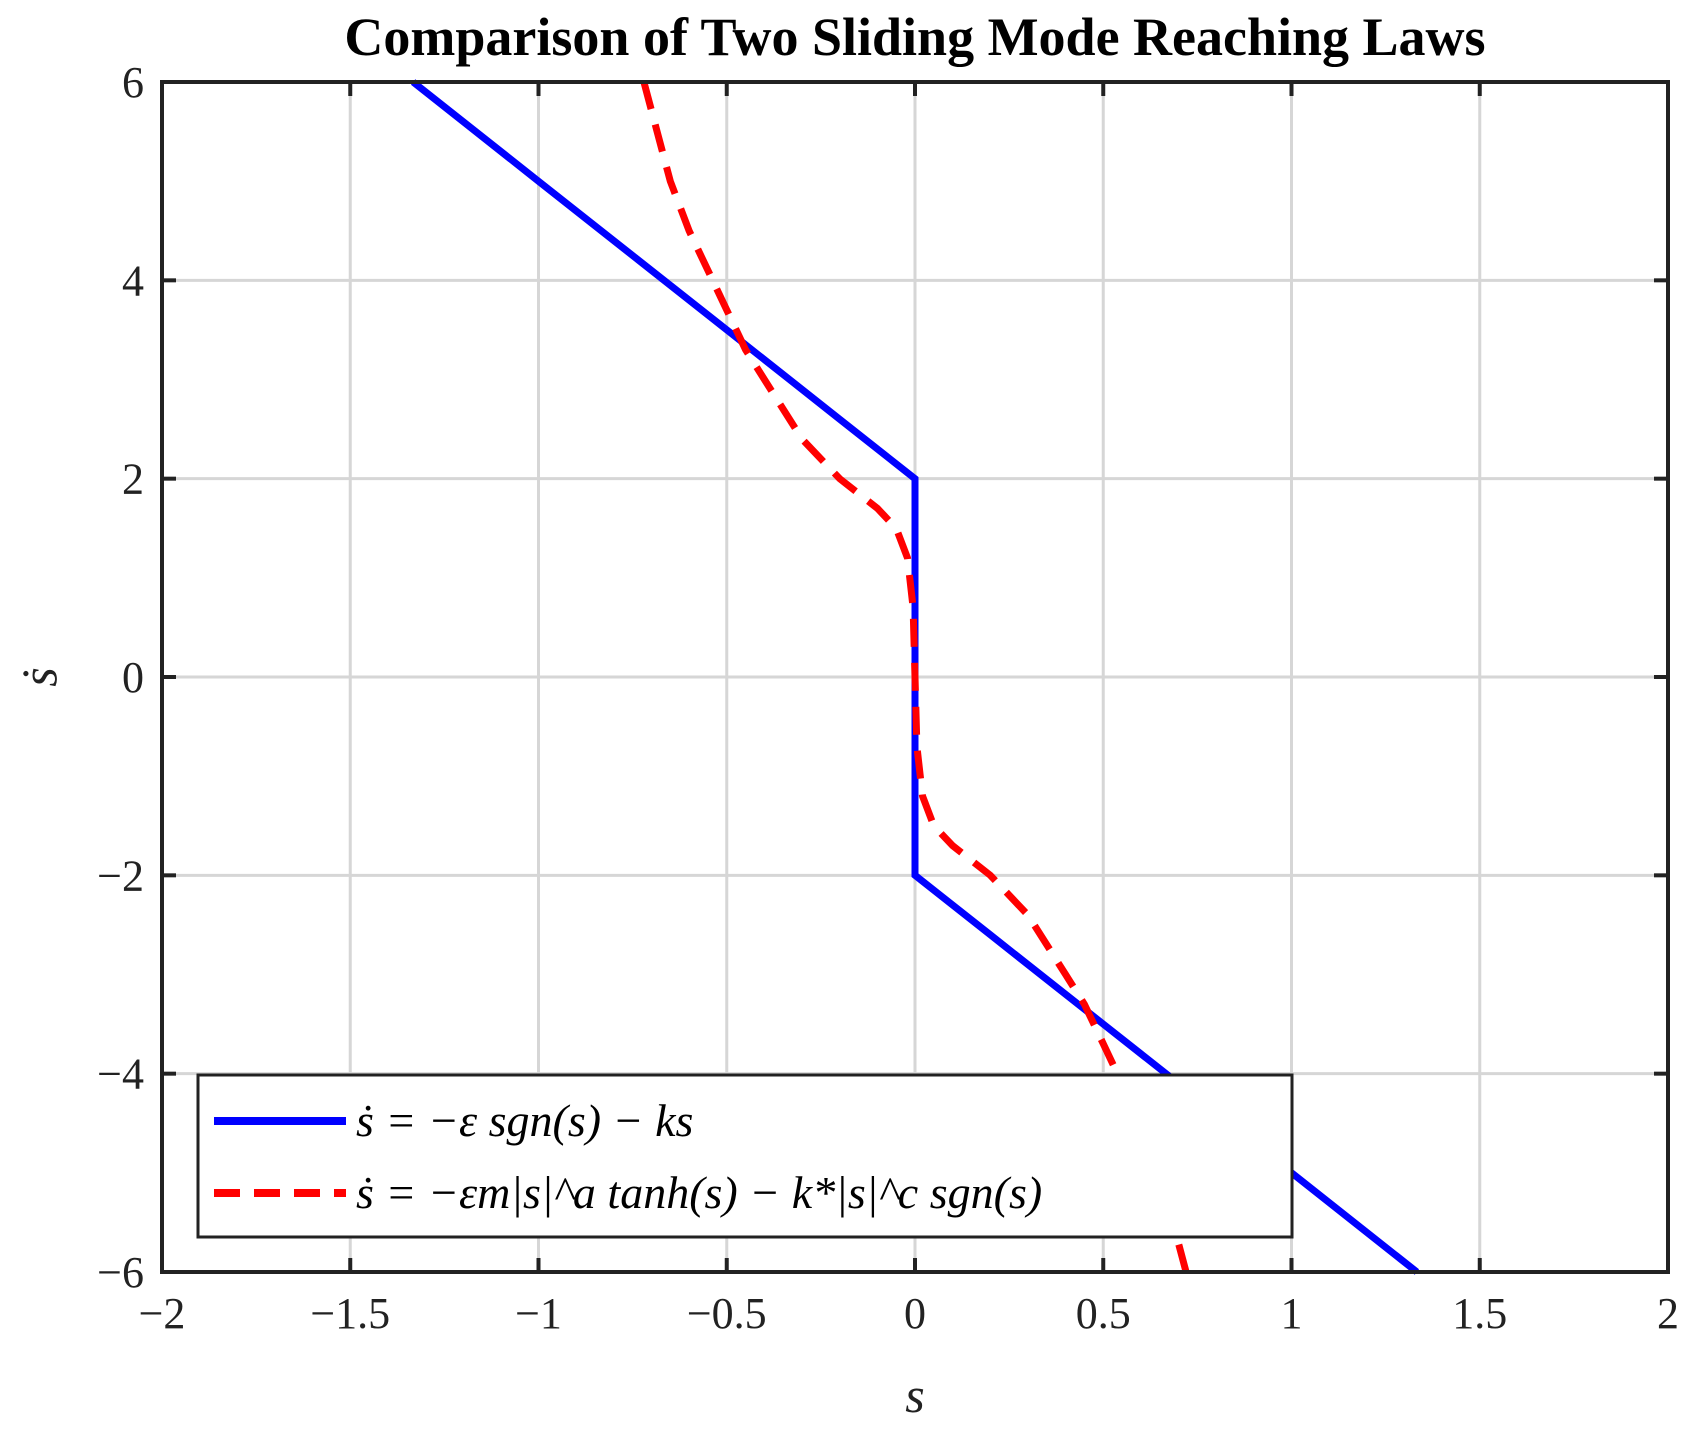  What do you see at coordinates (727, 1313) in the screenshot?
I see `x-tick-label: −0.5` at bounding box center [727, 1313].